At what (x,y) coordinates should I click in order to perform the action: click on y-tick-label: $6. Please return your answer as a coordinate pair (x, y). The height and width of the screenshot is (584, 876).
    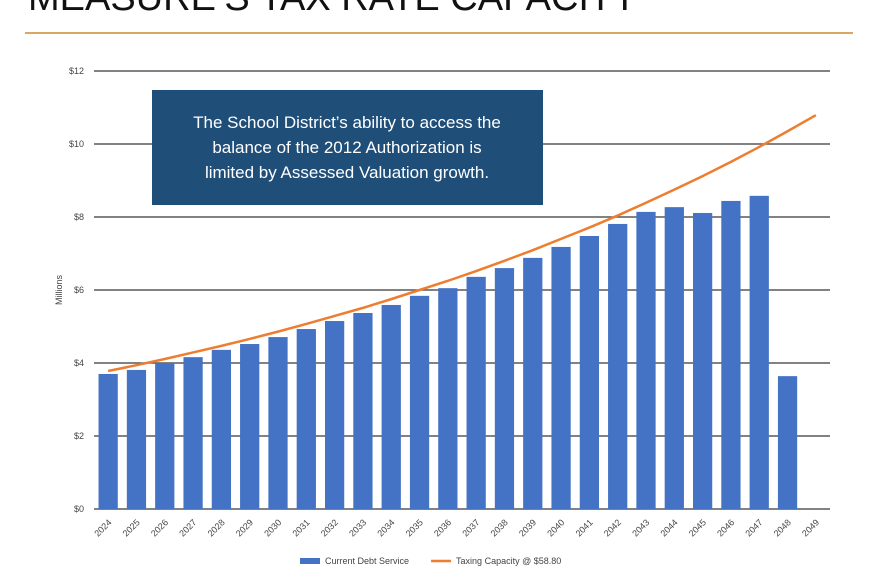
    Looking at the image, I should click on (79, 290).